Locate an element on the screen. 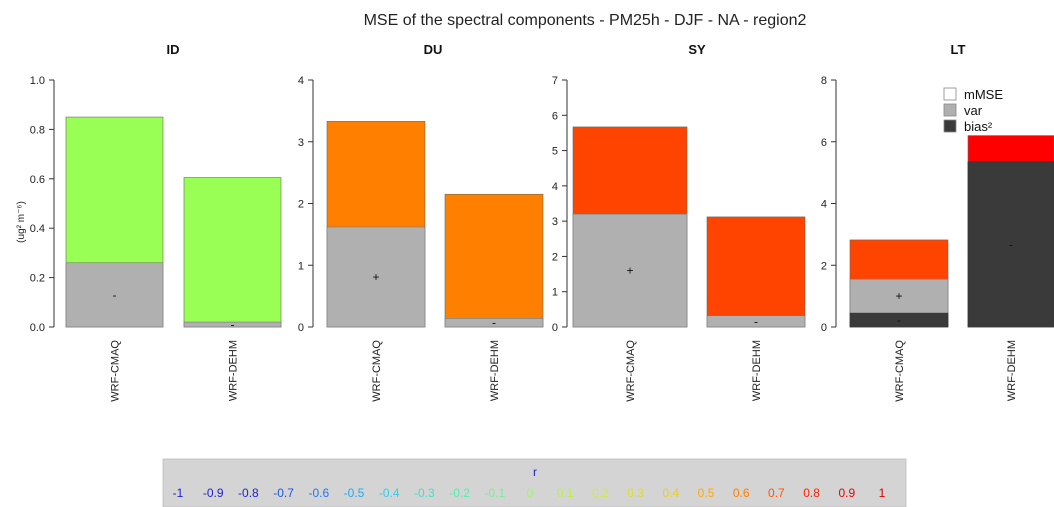 The image size is (1054, 507). legend-label-var: var is located at coordinates (973, 110).